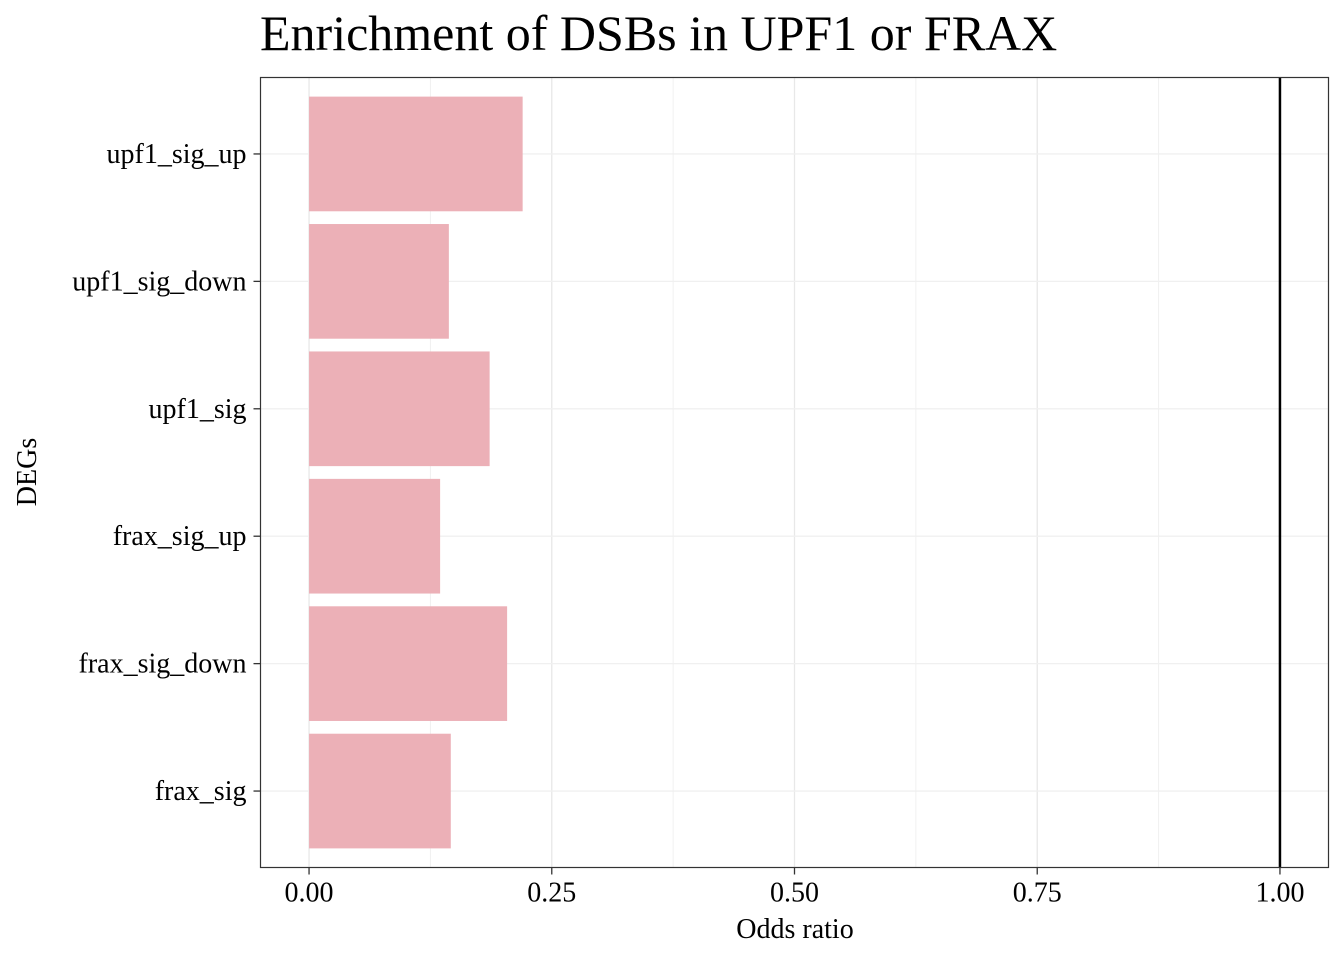 The width and height of the screenshot is (1344, 965). Describe the element at coordinates (198, 409) in the screenshot. I see `y-tick-label: upf1_sig` at that location.